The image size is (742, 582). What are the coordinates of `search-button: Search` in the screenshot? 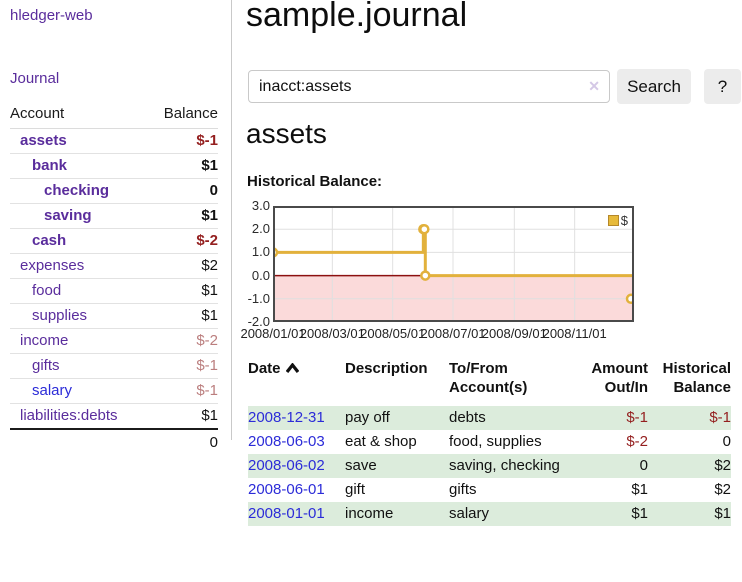 It's located at (654, 86).